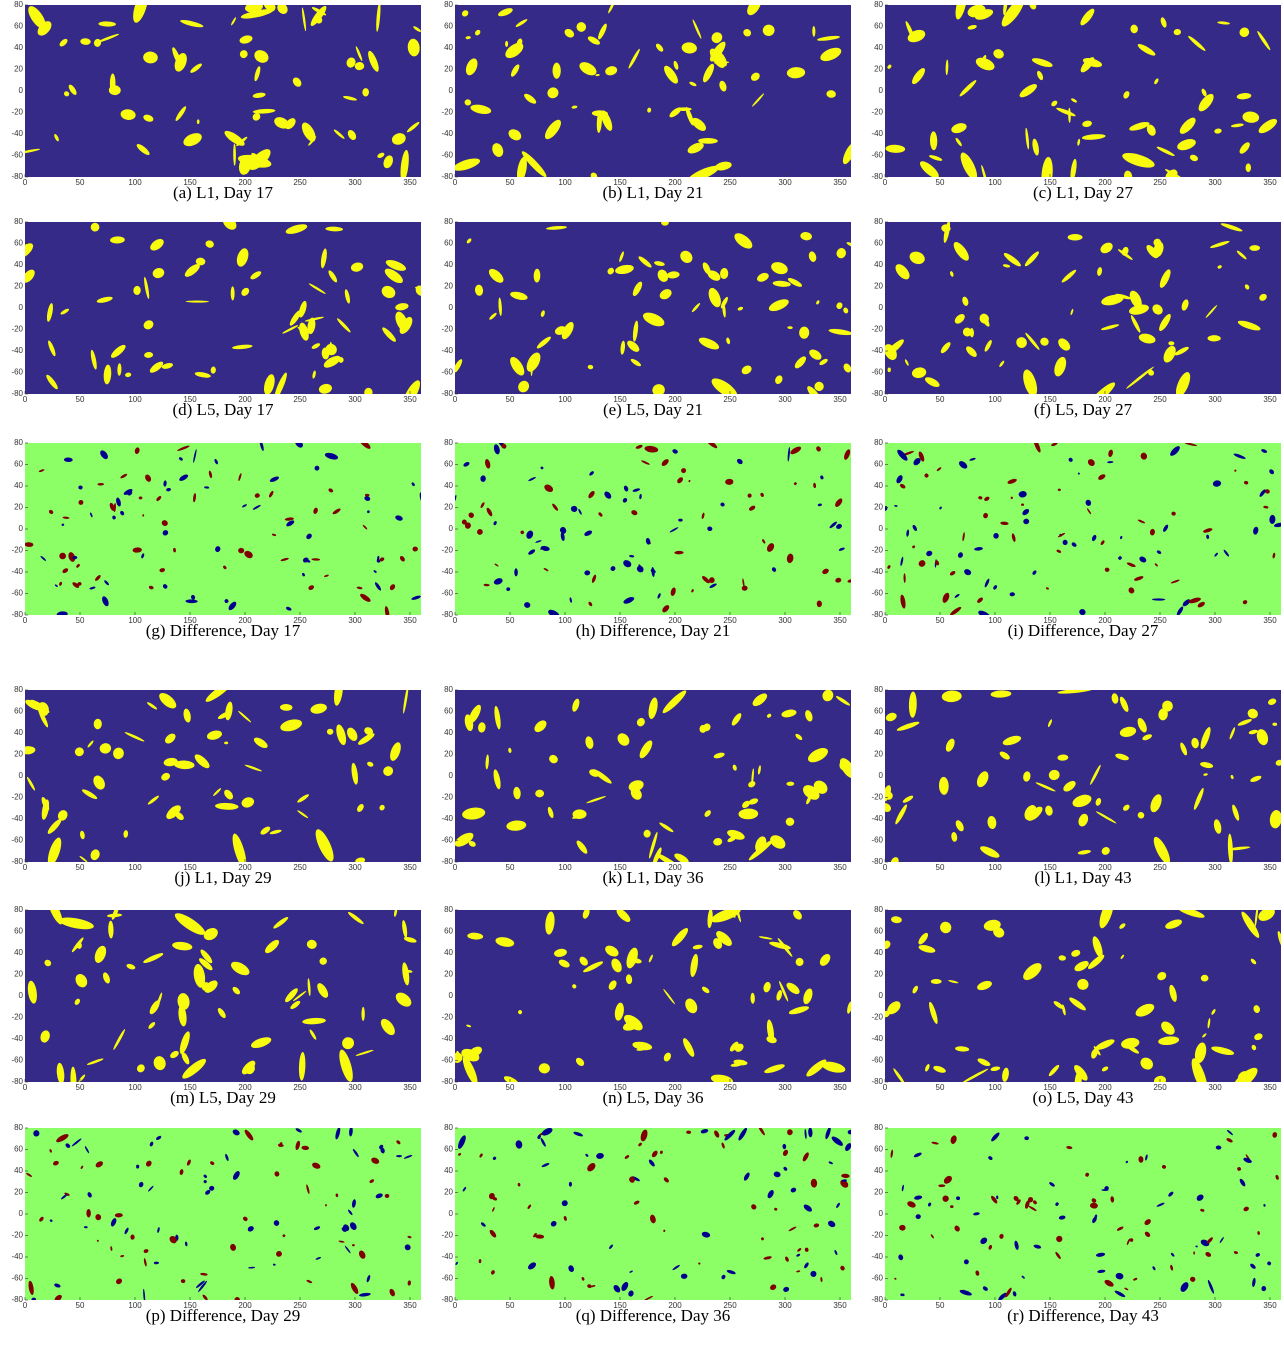  What do you see at coordinates (881, 775) in the screenshot?
I see `y-tick-label: 0` at bounding box center [881, 775].